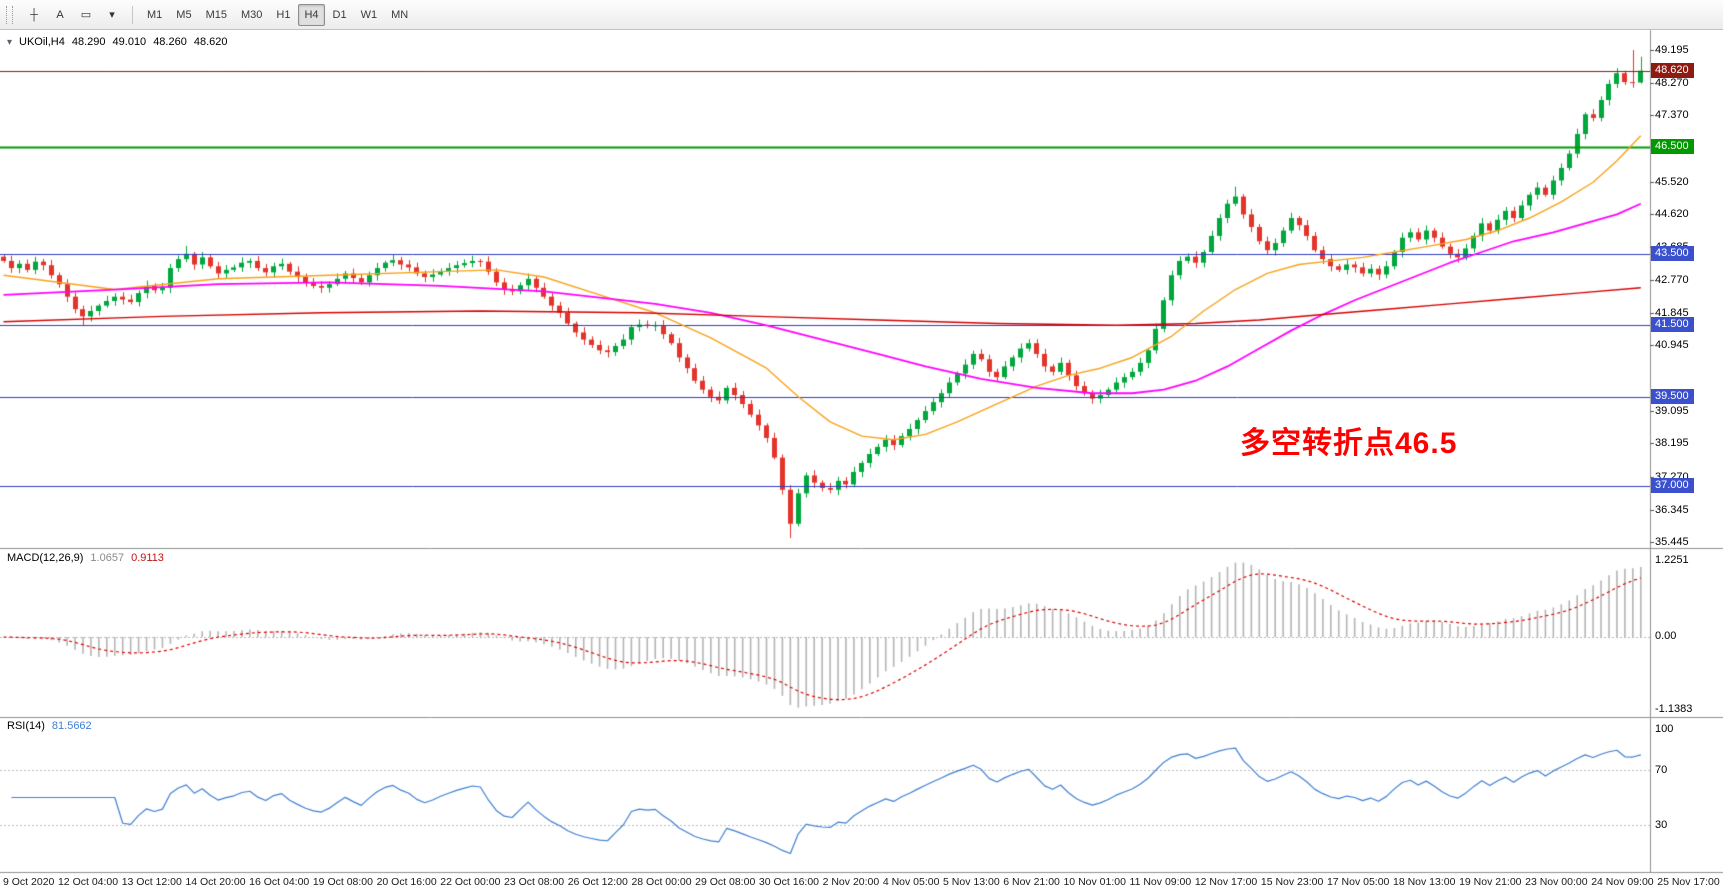  Describe the element at coordinates (1672, 146) in the screenshot. I see `line-level-badge: 46.500` at that location.